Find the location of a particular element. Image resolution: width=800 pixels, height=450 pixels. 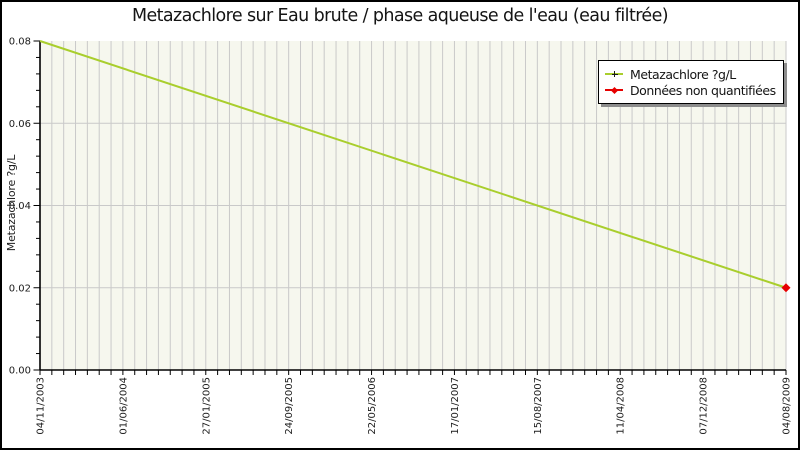

plus-icon is located at coordinates (614, 74).